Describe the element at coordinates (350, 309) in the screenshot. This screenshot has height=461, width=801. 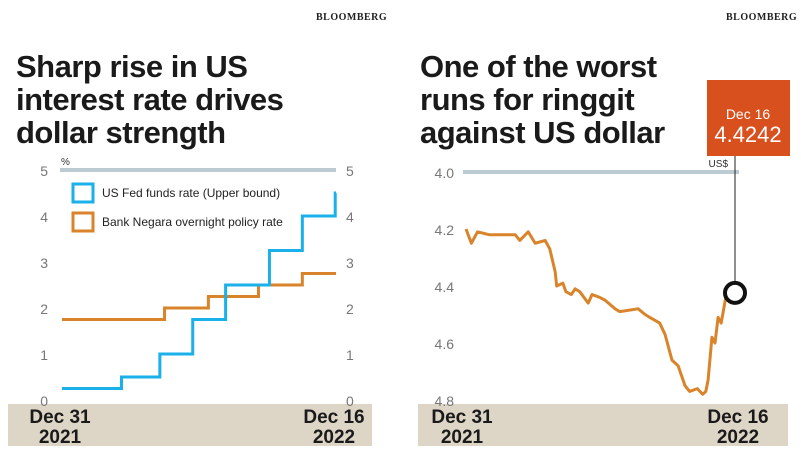
I see `y-tick-right: 2` at that location.